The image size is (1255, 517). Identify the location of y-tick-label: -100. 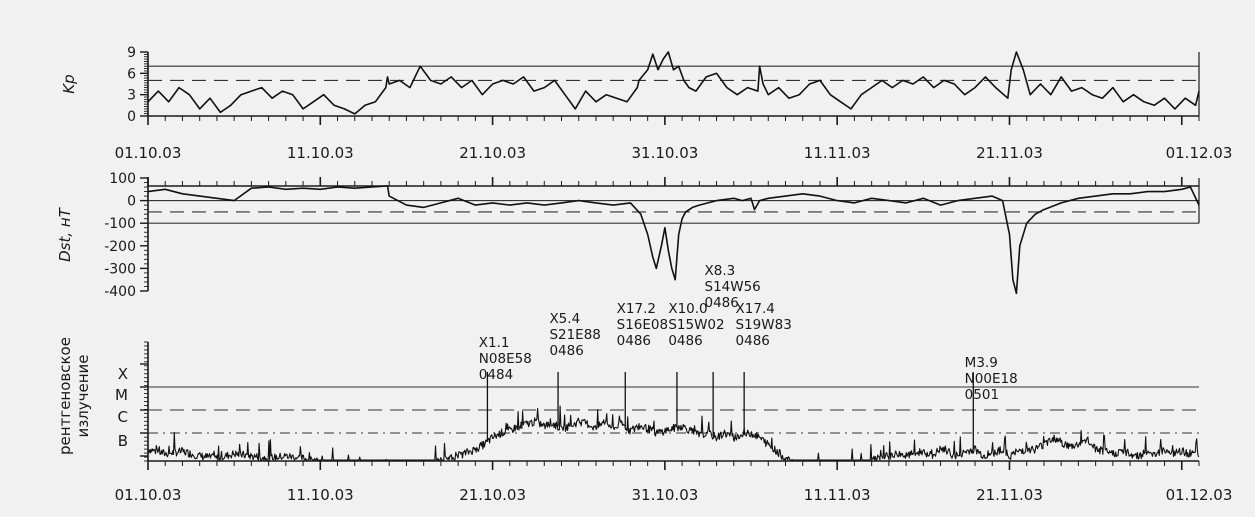
(120, 224).